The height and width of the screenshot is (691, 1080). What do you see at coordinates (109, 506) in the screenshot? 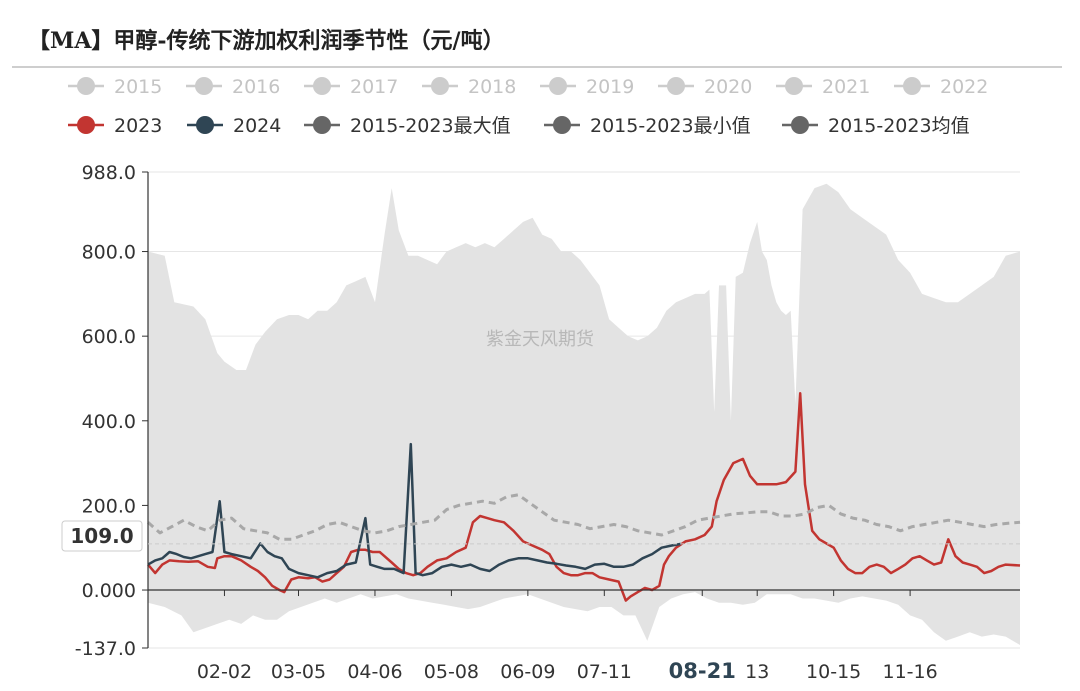
I see `y-tick-label-4: 200.0` at bounding box center [109, 506].